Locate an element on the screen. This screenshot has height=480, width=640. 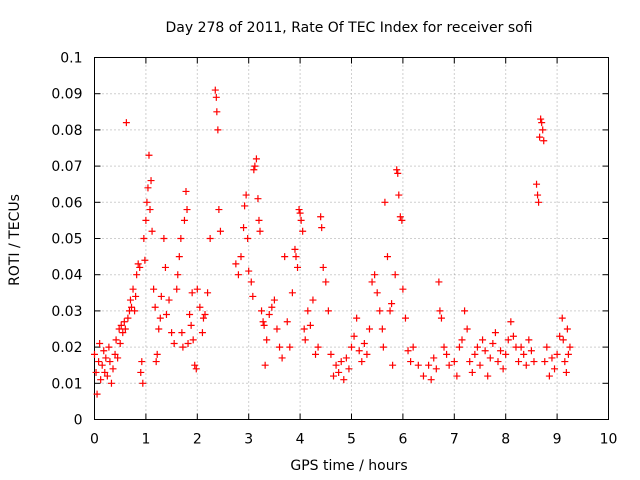
y-tick-label: 0.09 is located at coordinates (66, 95).